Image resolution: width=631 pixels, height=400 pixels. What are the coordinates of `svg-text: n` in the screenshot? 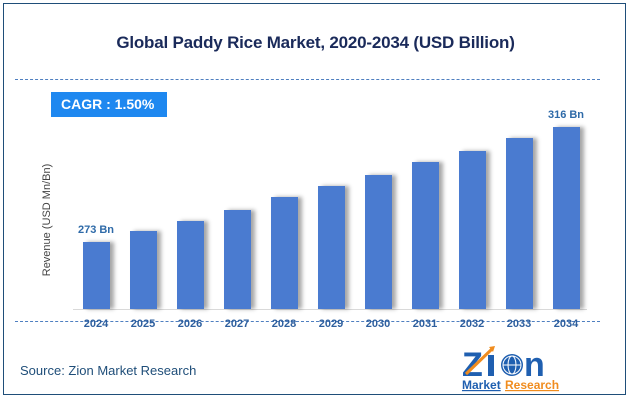 It's located at (534, 365).